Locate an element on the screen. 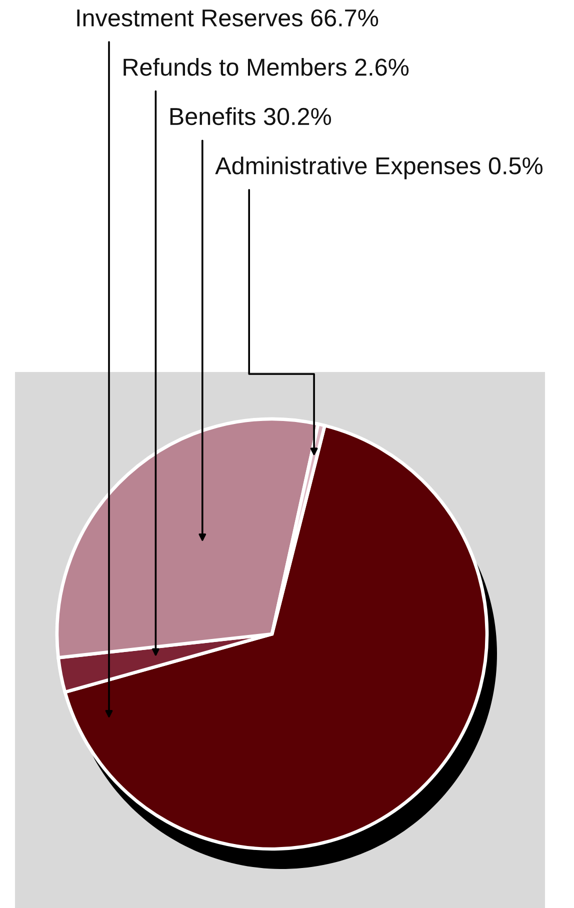 This screenshot has height=908, width=574. slice-label: Investment Reserves 66.7% is located at coordinates (227, 18).